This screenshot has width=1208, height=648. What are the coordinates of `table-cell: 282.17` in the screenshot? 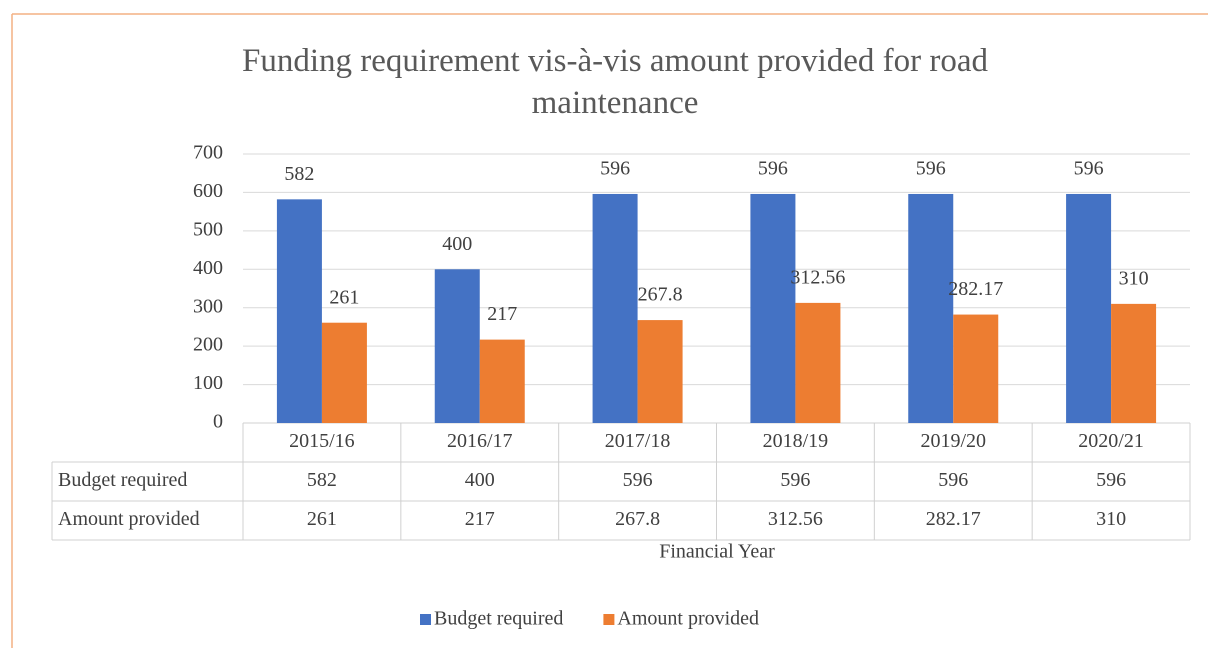 It's located at (953, 519).